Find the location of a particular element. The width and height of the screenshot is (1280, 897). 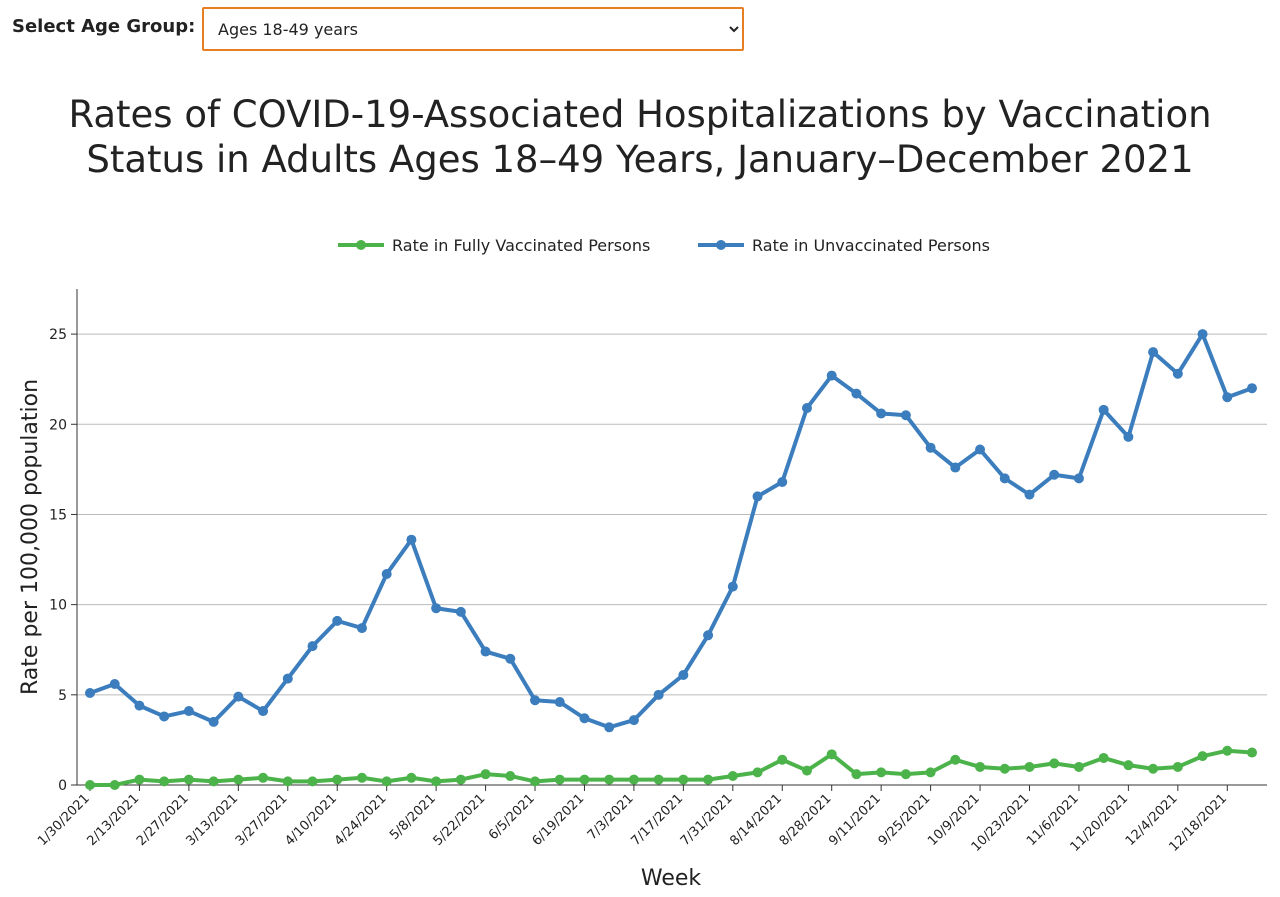

x-tick-label: 8/14/2021 is located at coordinates (756, 820).